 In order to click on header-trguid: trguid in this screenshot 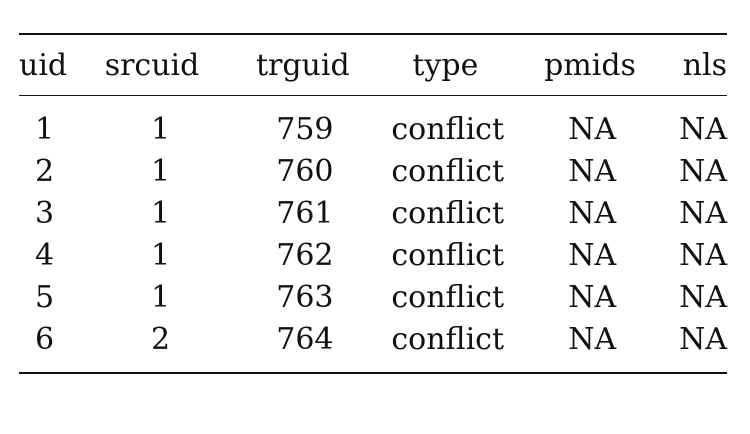, I will do `click(302, 65)`.